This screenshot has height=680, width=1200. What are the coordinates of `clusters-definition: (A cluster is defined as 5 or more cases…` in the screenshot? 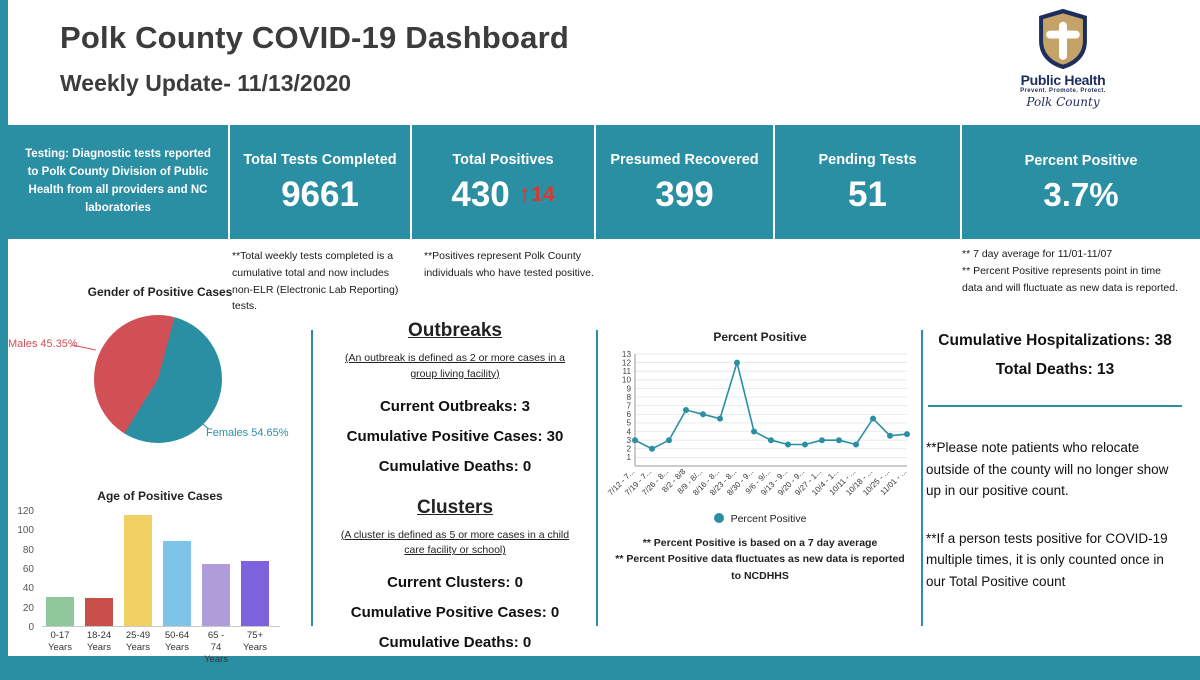 It's located at (455, 542).